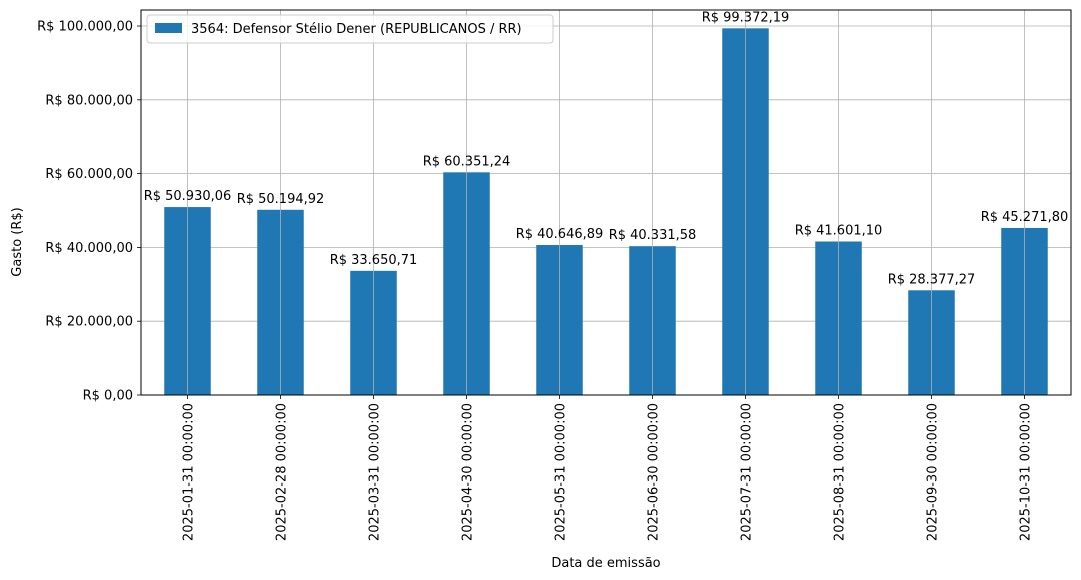  I want to click on x-tick-label: 2025-09-30 00:00:00, so click(933, 472).